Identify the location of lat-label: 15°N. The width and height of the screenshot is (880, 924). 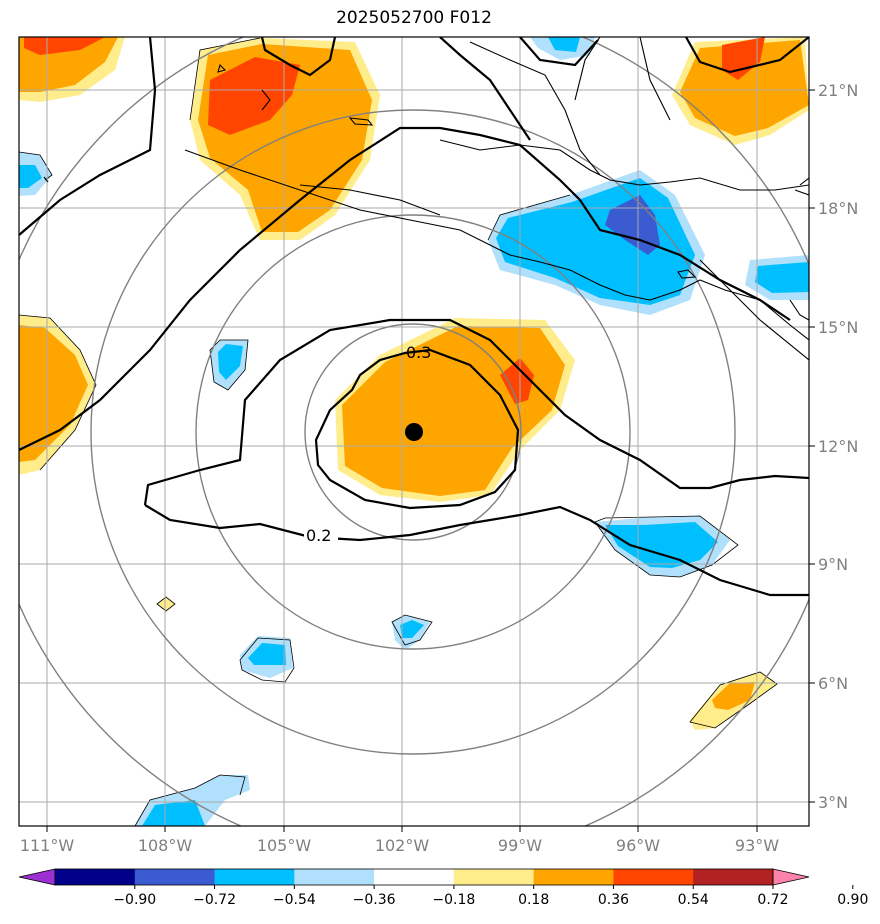
(838, 327).